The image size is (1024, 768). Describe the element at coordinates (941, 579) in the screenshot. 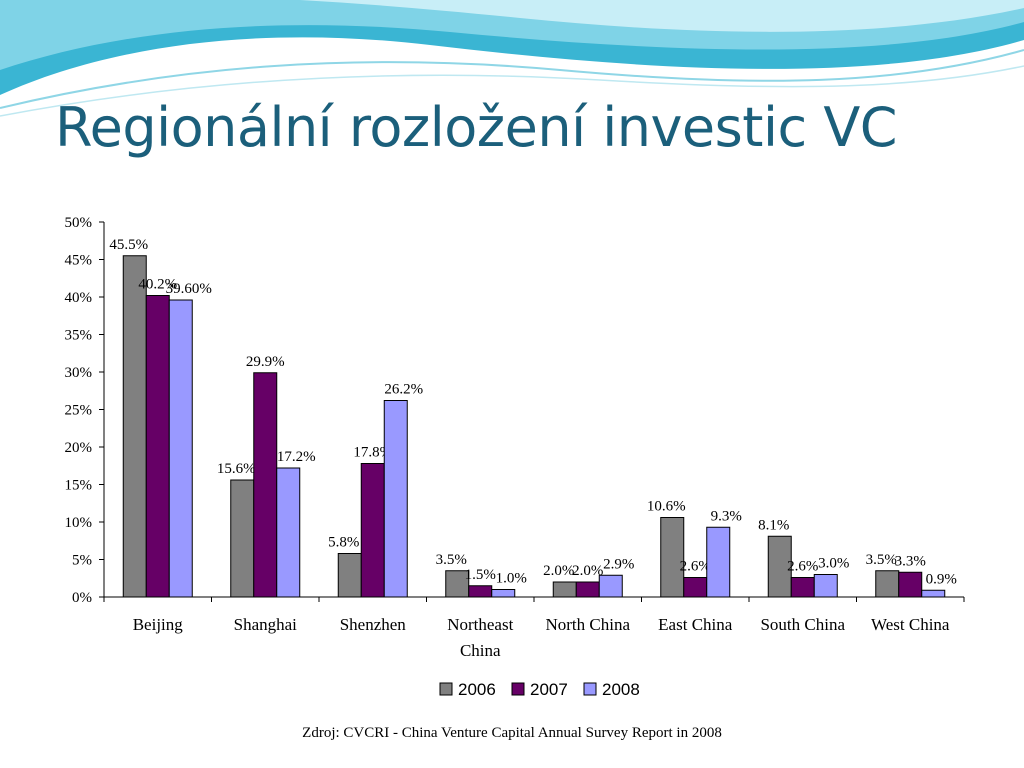

I see `data-label: 0.9%` at that location.